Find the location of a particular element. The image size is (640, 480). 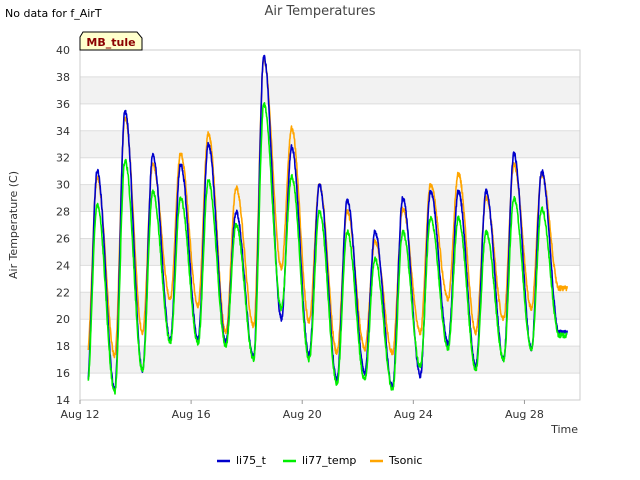

y-tick-label: 24 is located at coordinates (63, 265).